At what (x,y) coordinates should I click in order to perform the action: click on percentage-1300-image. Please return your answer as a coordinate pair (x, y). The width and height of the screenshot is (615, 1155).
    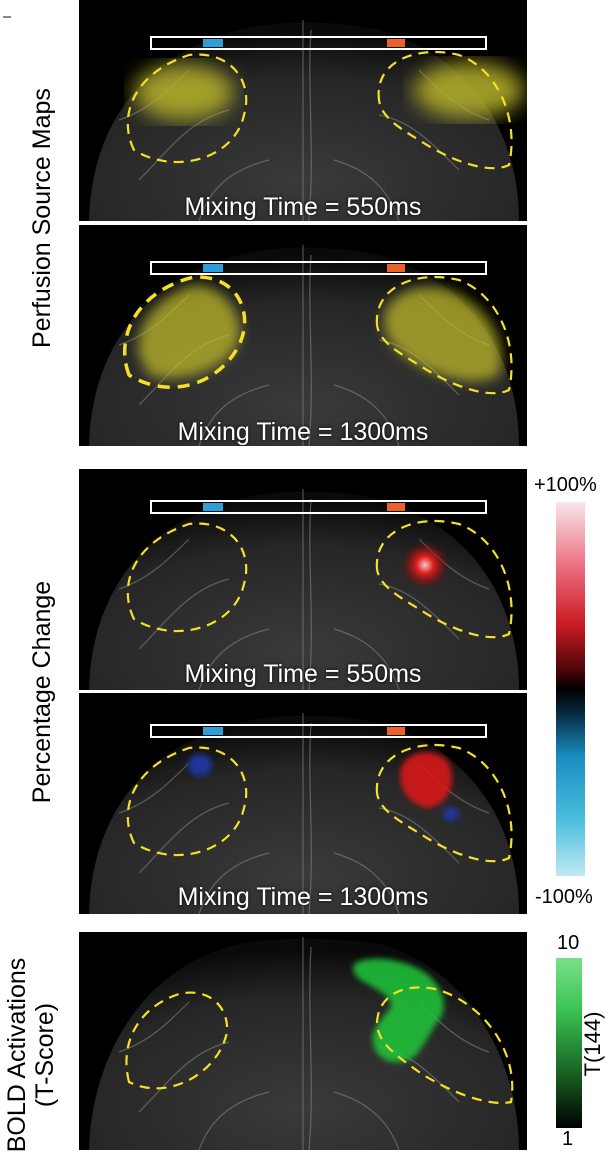
    Looking at the image, I should click on (304, 813).